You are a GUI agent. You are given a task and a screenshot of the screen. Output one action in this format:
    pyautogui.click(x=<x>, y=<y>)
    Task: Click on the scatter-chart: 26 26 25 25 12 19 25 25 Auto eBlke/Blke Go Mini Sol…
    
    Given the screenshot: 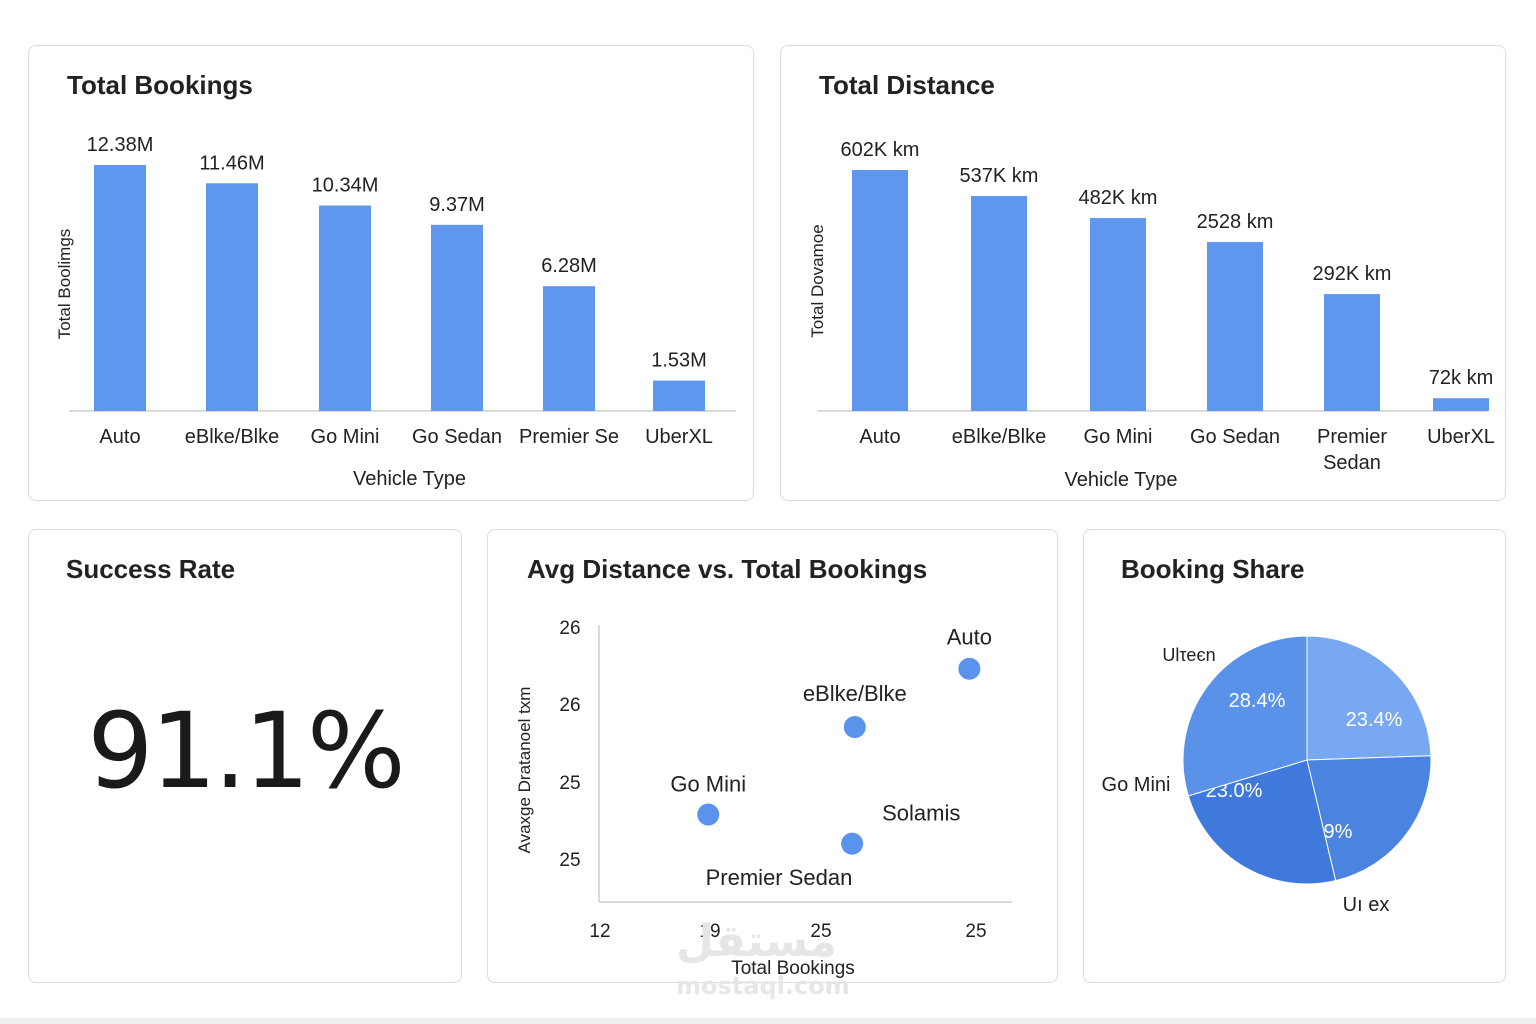 What is the action you would take?
    pyautogui.click(x=763, y=798)
    